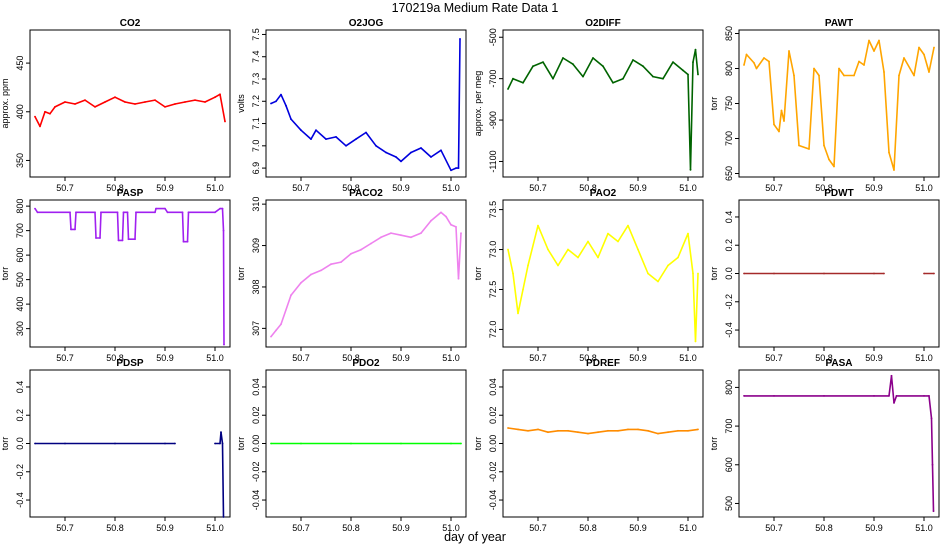  I want to click on y-tick-label: 0.4, so click(20, 387).